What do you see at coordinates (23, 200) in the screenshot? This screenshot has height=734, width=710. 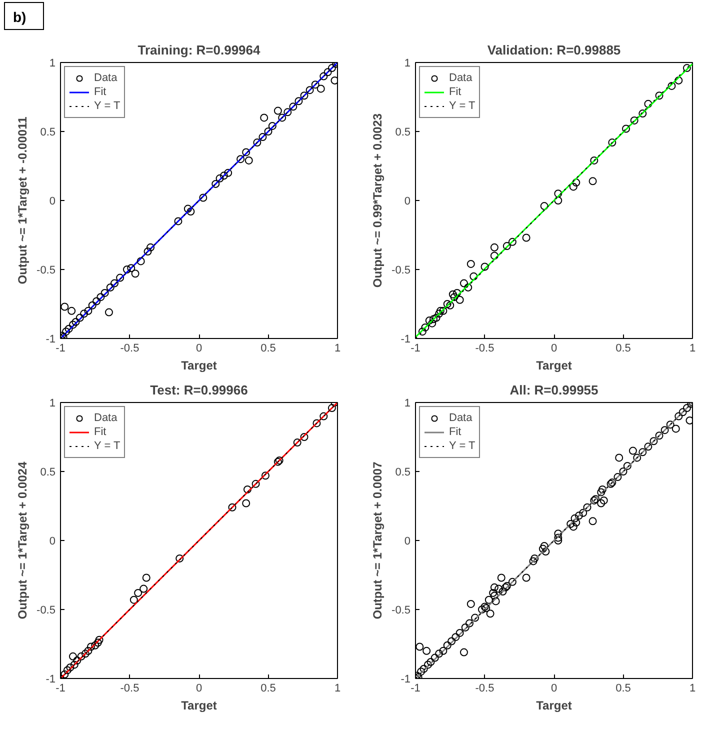 I see `y-axis-title: Output ~= 1*Target + -0.00011` at bounding box center [23, 200].